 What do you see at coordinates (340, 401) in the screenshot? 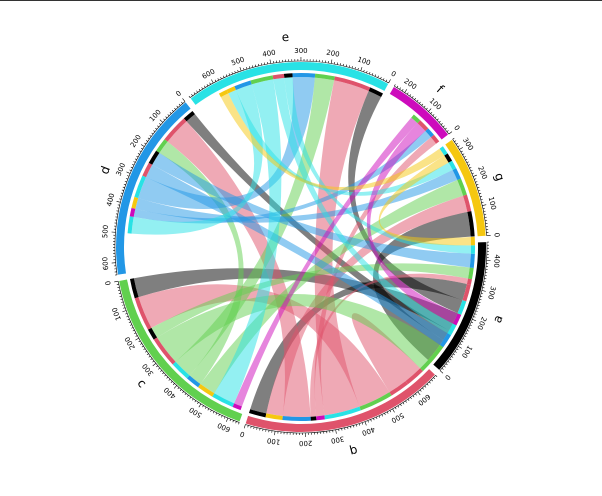
I see `sector-track-b` at bounding box center [340, 401].